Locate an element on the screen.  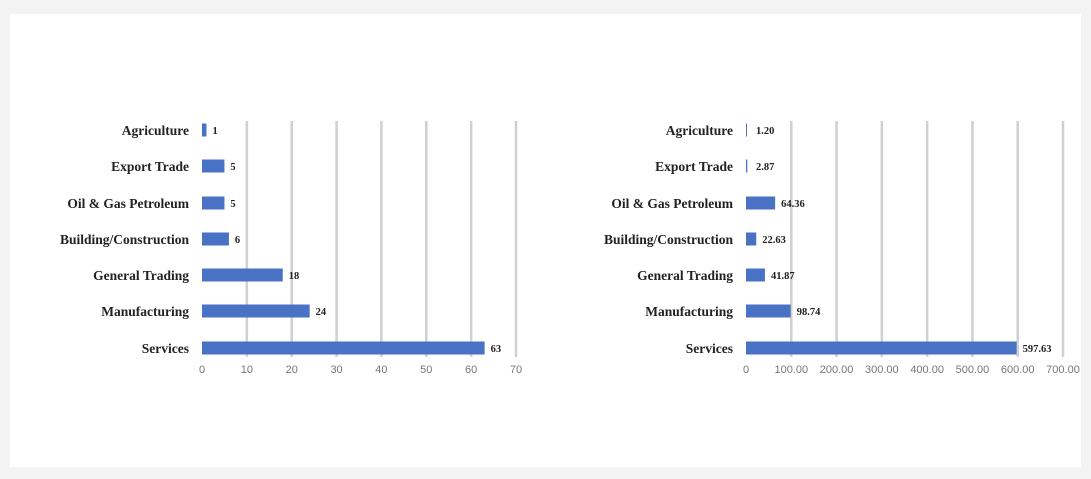
value-label: 63 is located at coordinates (496, 349).